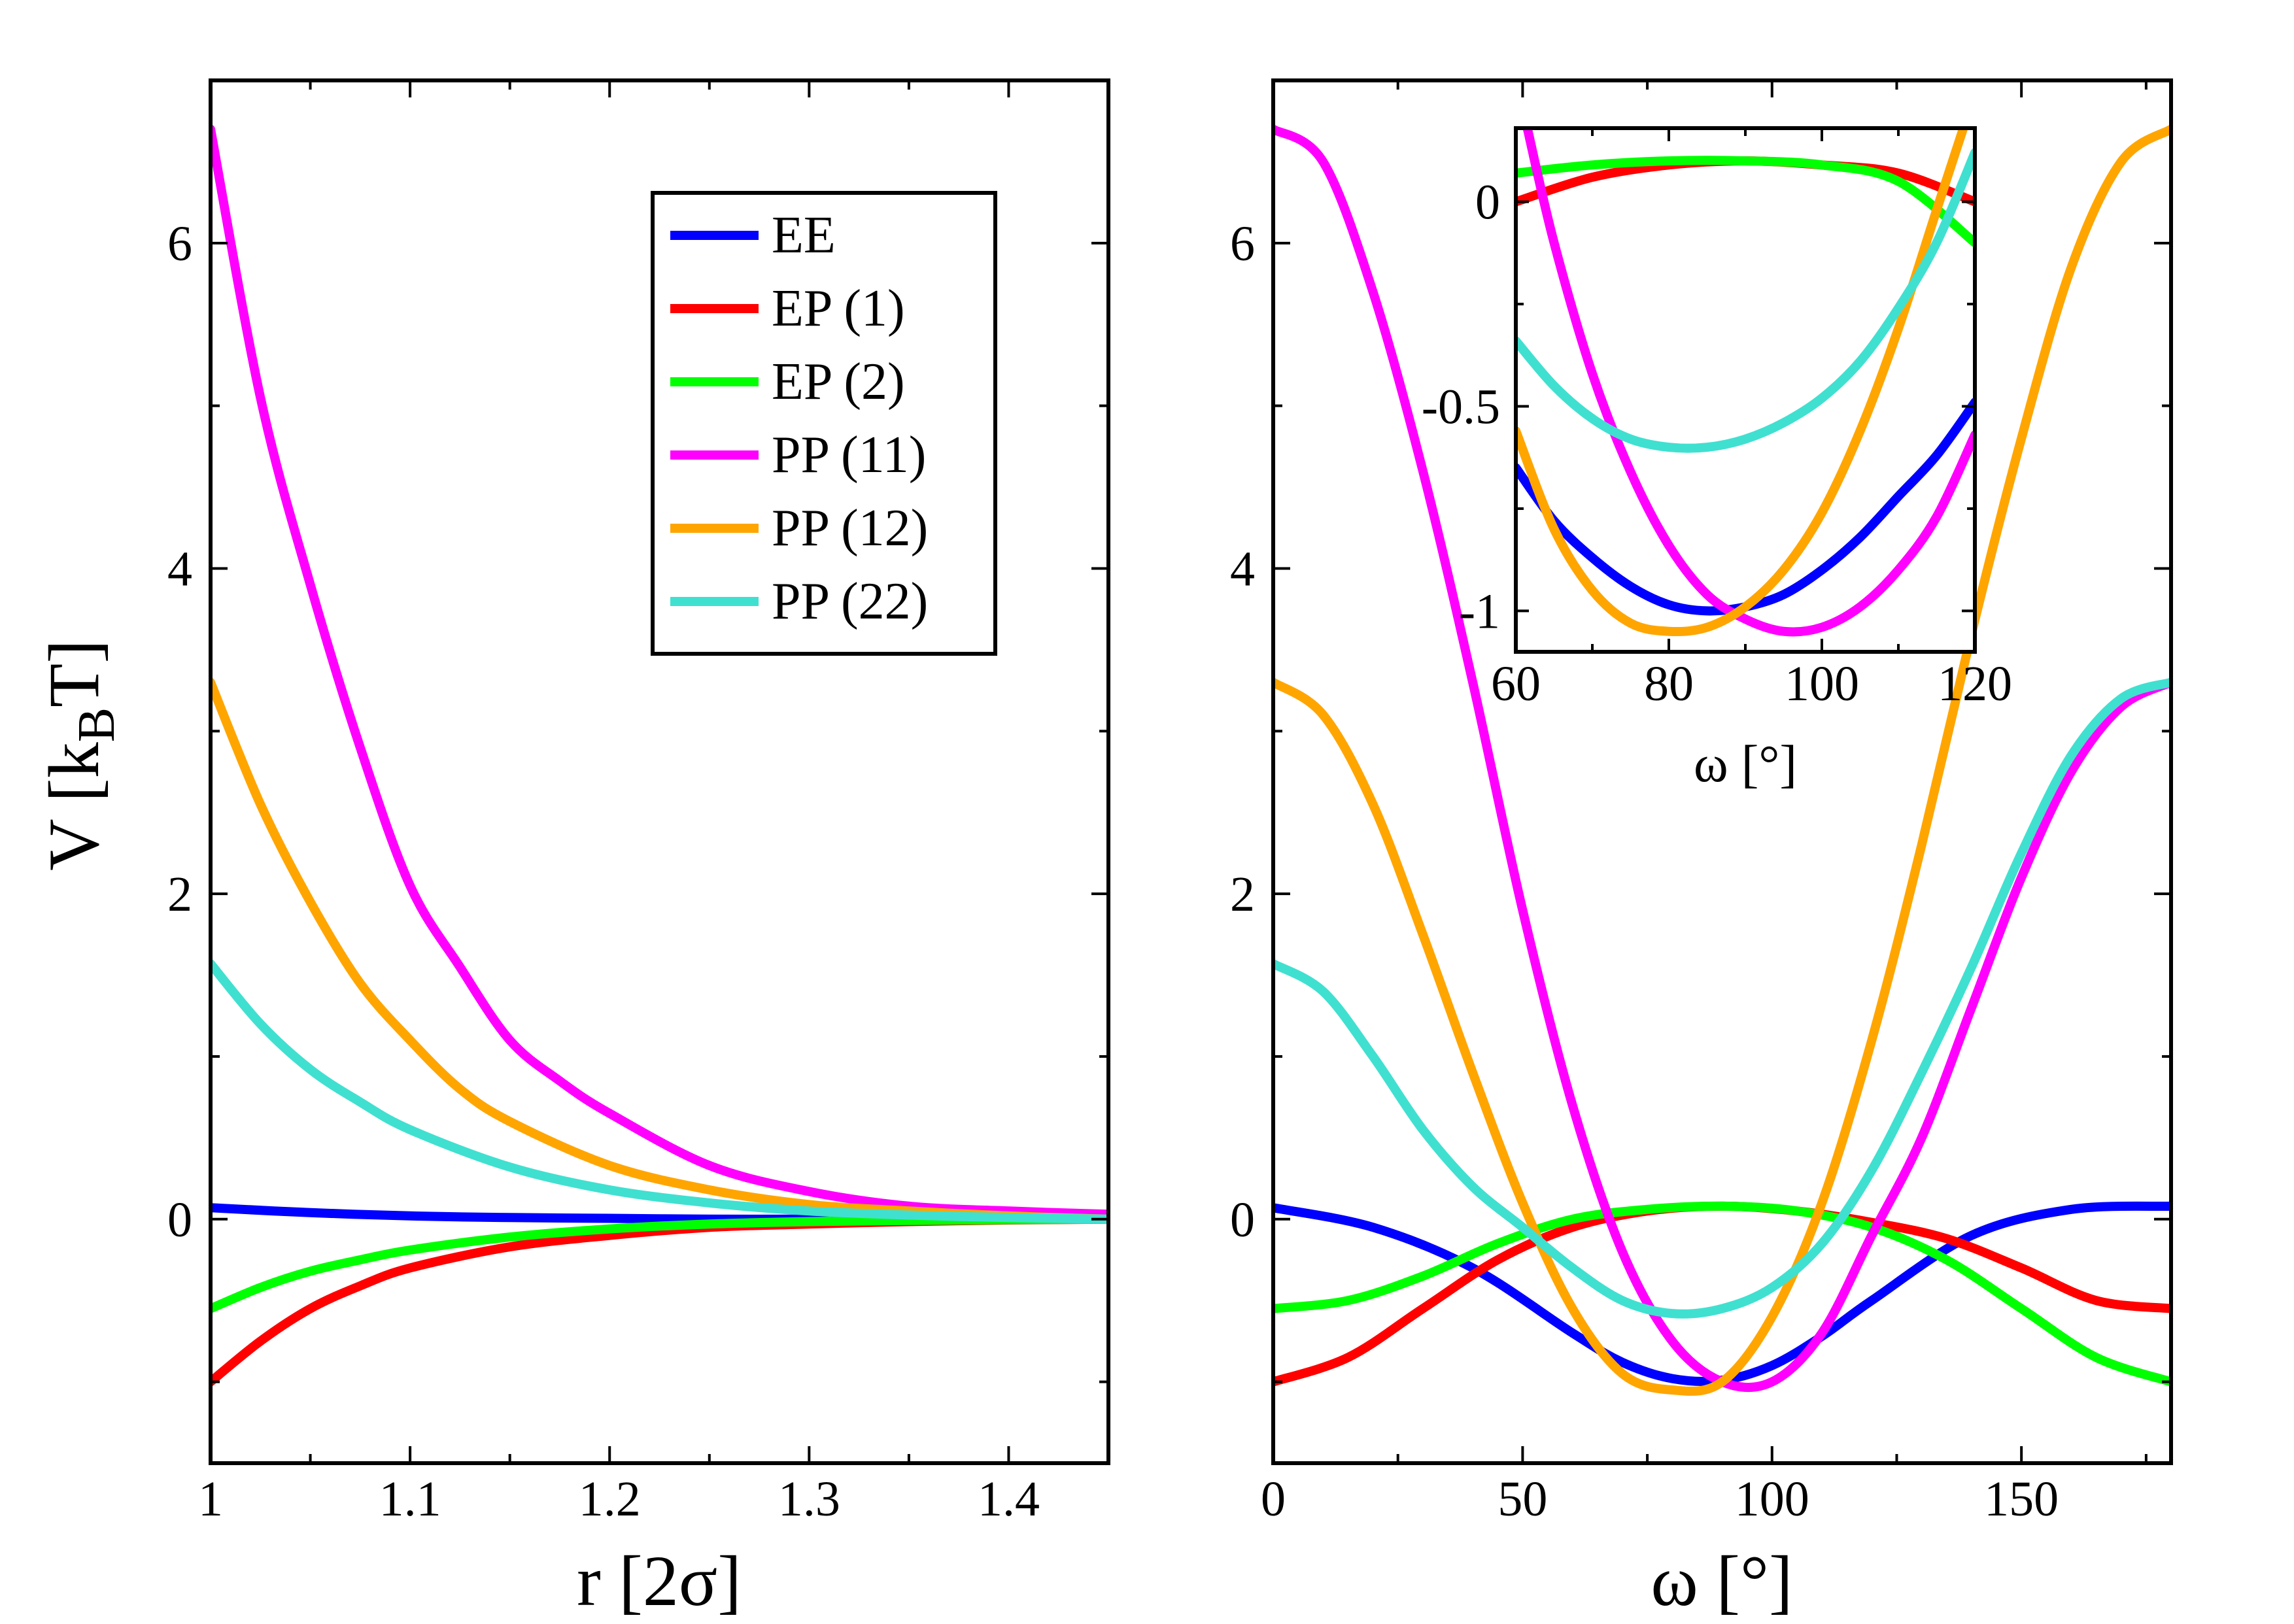 The width and height of the screenshot is (2294, 1624). What do you see at coordinates (1822, 683) in the screenshot?
I see `inset-x-tick-label: 100` at bounding box center [1822, 683].